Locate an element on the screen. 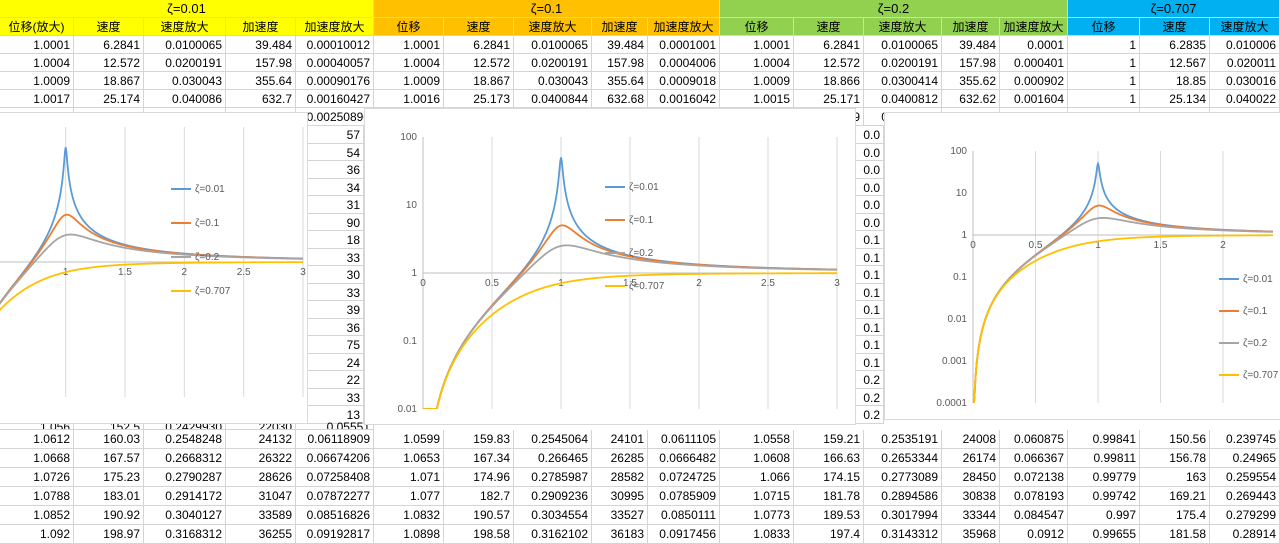  table-cell-fragment: 33 is located at coordinates (336, 397).